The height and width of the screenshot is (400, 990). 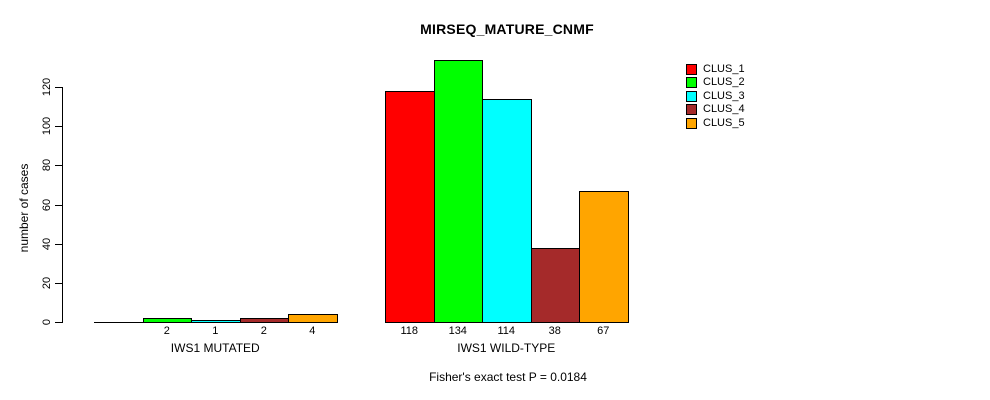 I want to click on y-axis-title: number of cases, so click(x=24, y=208).